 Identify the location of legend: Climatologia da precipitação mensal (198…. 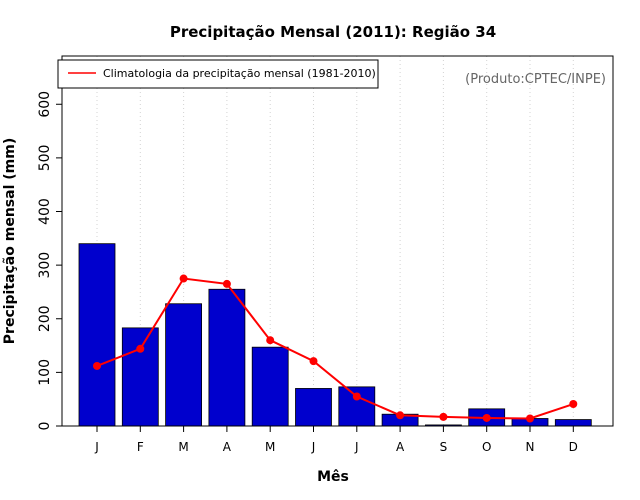
(218, 74).